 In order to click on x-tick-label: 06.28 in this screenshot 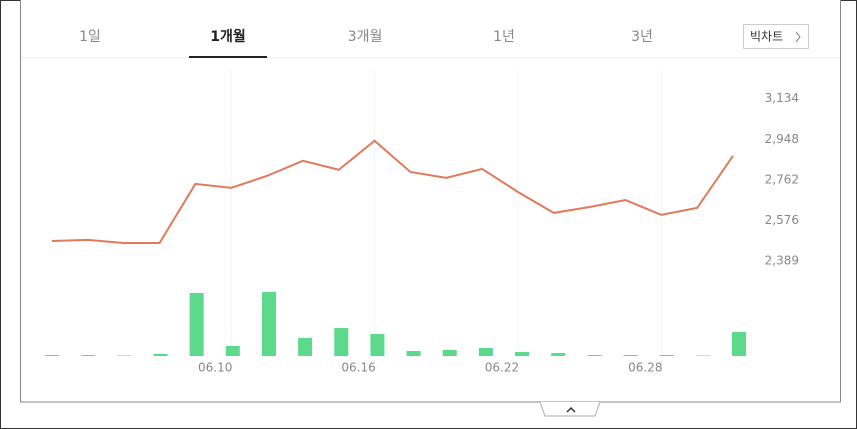, I will do `click(645, 368)`.